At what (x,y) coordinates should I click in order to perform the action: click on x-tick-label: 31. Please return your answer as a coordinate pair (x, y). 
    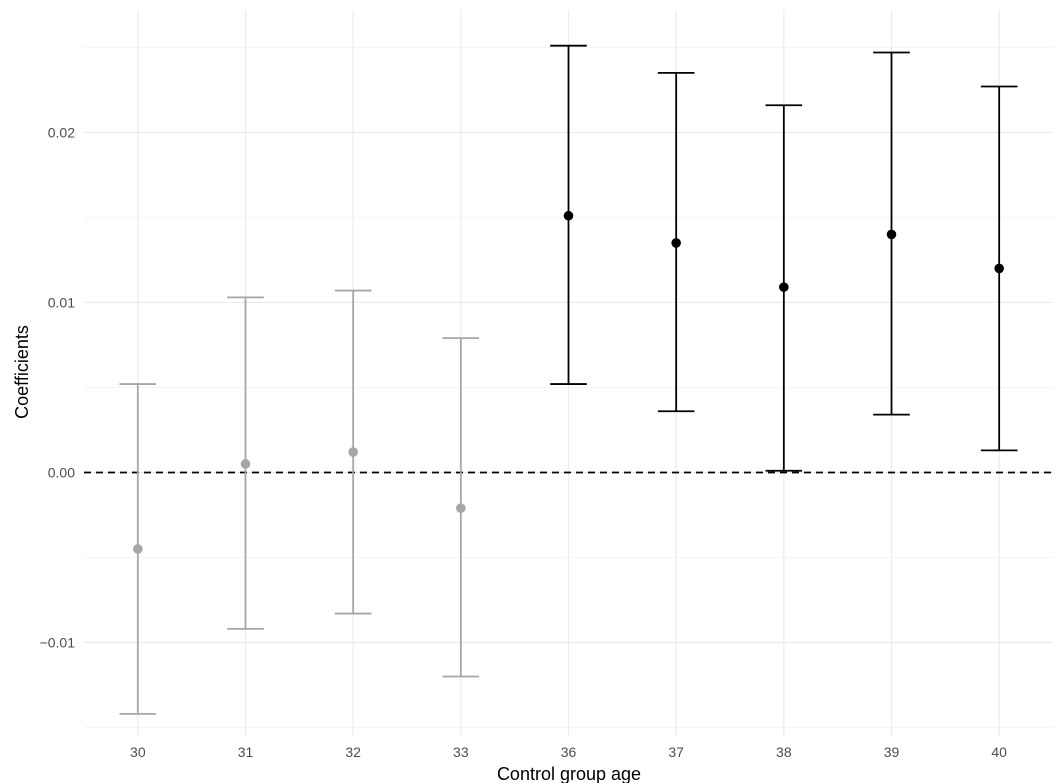
    Looking at the image, I should click on (246, 752).